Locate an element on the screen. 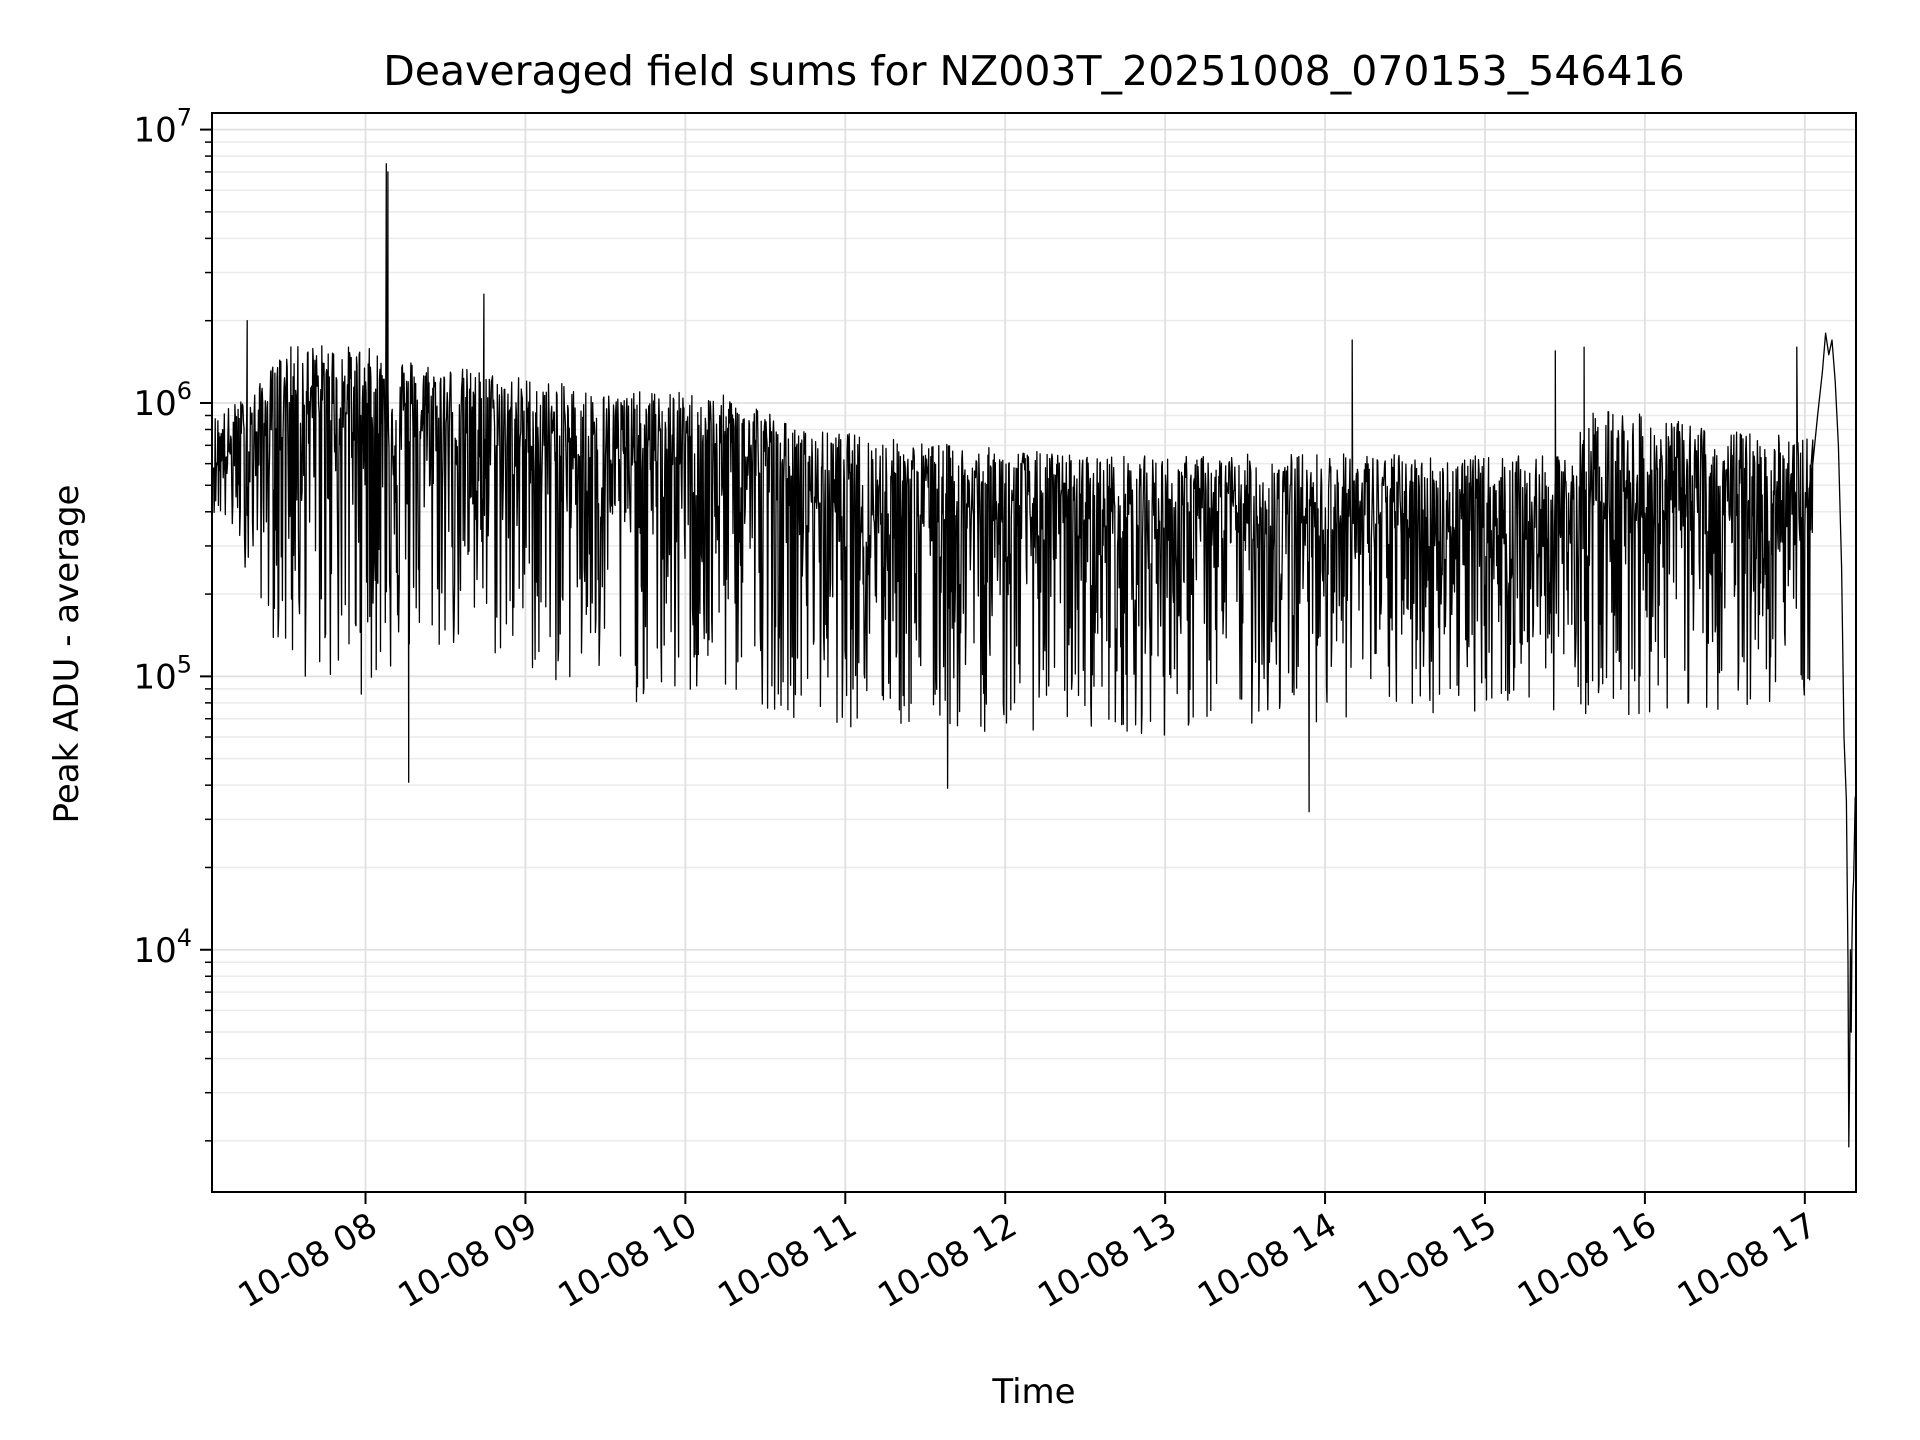 The height and width of the screenshot is (1440, 1920). y-axis: 10⁴ 10⁵ 10⁶ 10⁷ is located at coordinates (172, 623).